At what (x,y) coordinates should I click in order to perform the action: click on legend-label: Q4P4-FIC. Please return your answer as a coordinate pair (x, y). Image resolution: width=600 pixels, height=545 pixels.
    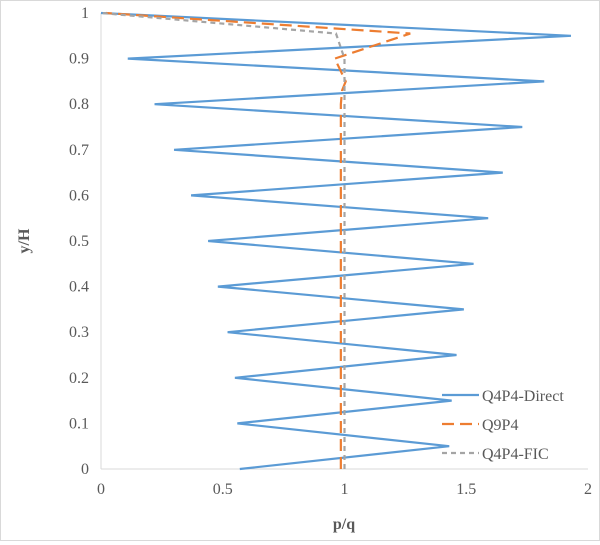
    Looking at the image, I should click on (515, 454).